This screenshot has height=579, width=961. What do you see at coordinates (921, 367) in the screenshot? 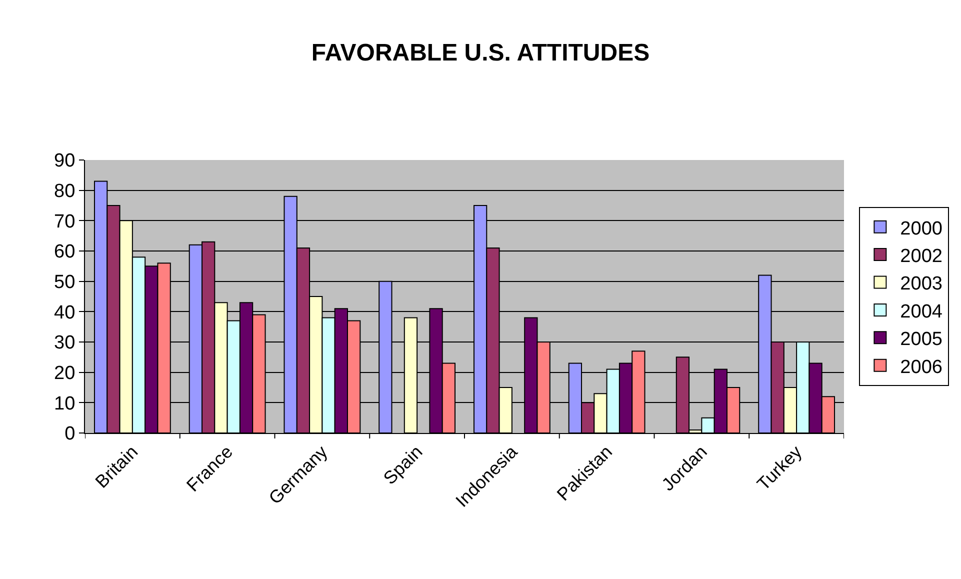
I see `legend-label: 2006` at bounding box center [921, 367].